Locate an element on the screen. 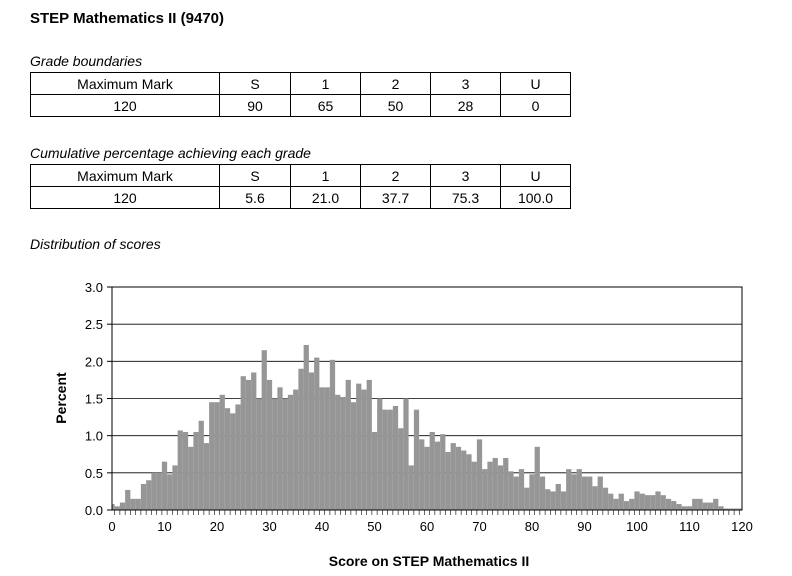 The image size is (792, 576). y-tick-label: 1.5 is located at coordinates (94, 399).